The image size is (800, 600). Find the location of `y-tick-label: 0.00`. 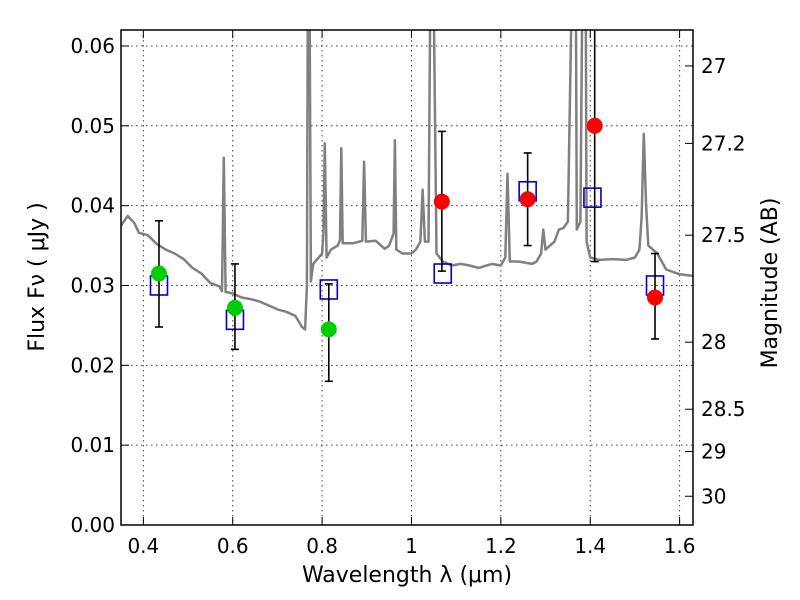

y-tick-label: 0.00 is located at coordinates (92, 525).